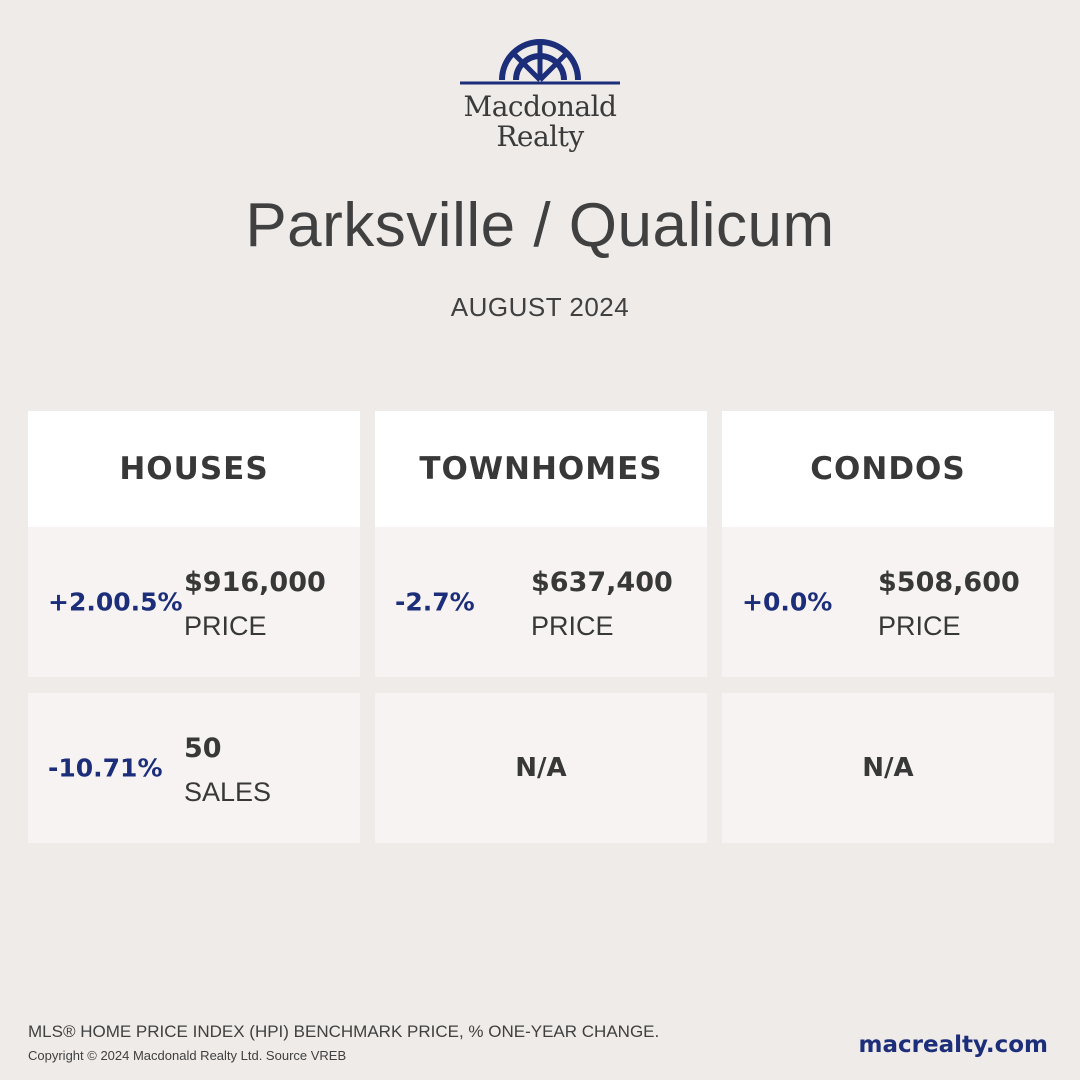 The image size is (1080, 1080). I want to click on sales-stat: 50 SALES, so click(227, 774).